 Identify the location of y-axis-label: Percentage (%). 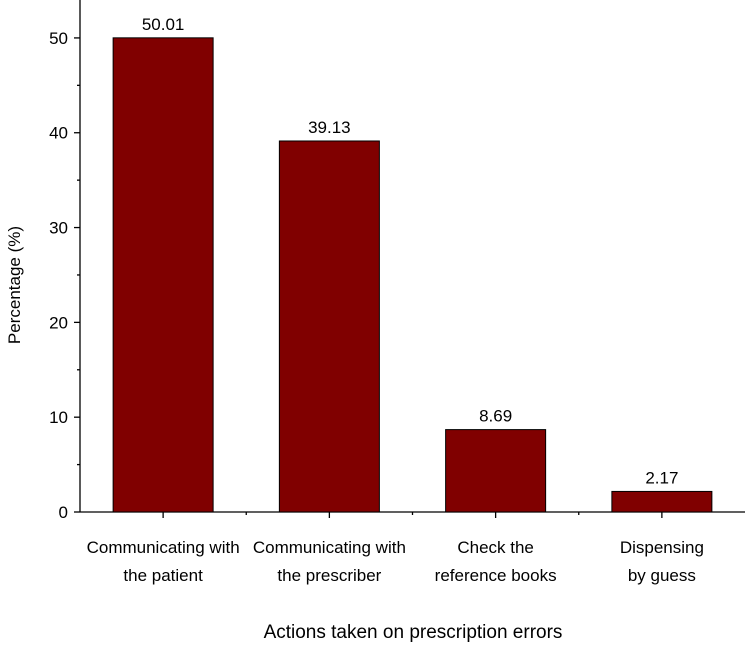
(14, 285).